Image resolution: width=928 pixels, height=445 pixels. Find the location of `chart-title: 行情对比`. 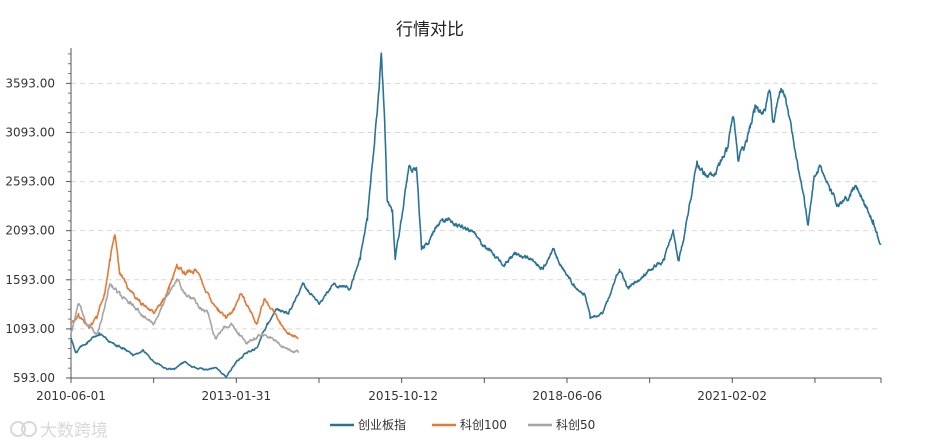

chart-title: 行情对比 is located at coordinates (430, 30).